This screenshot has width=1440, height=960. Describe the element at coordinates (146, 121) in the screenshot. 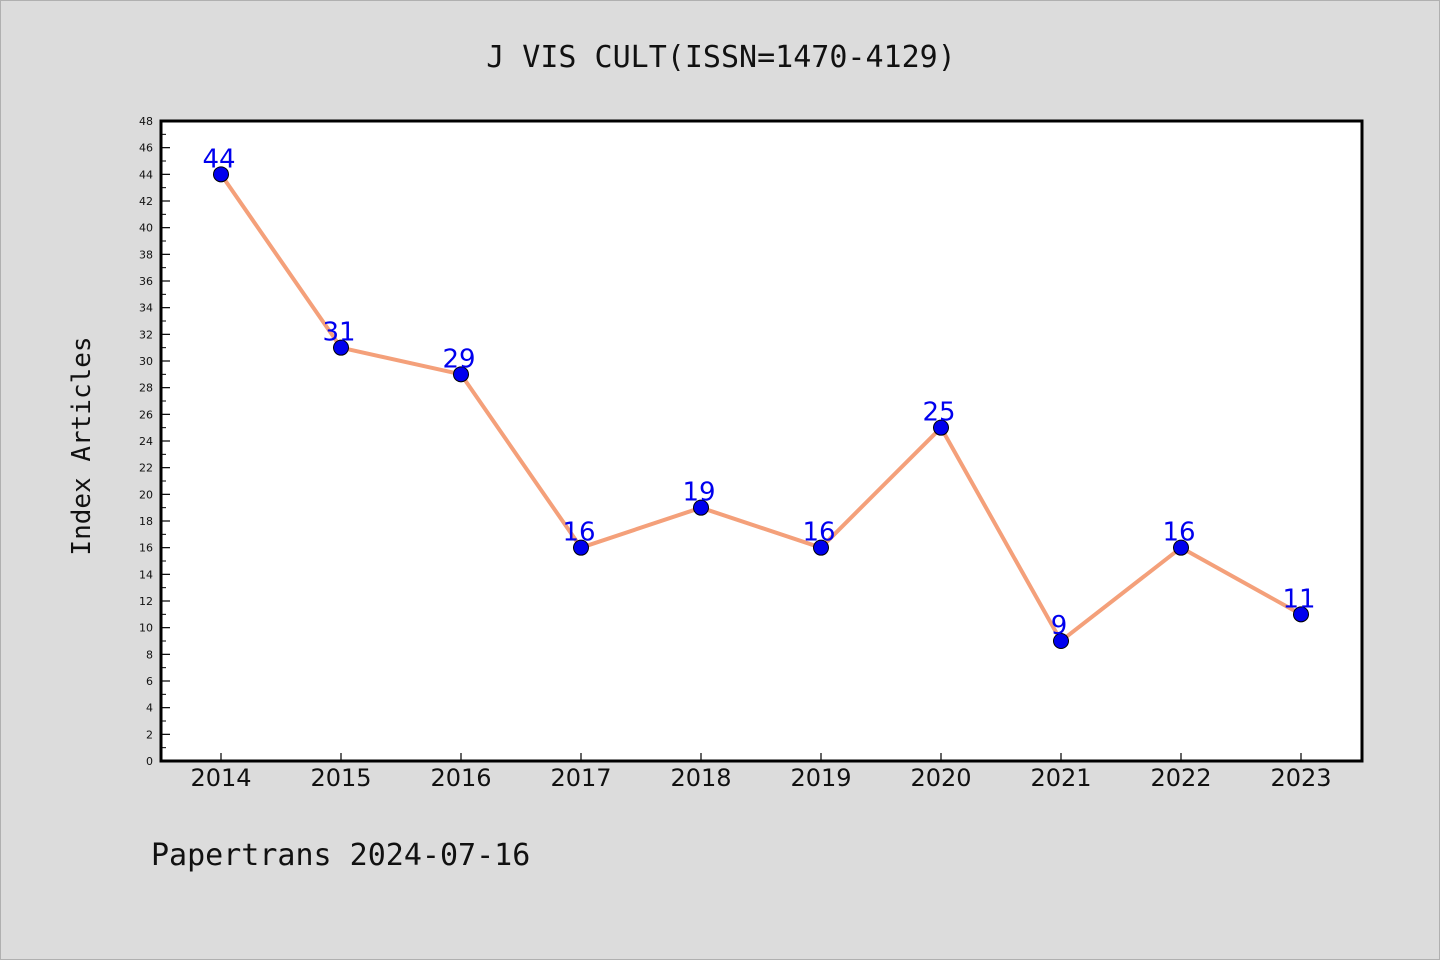

I see `y-tick-label: 48` at that location.